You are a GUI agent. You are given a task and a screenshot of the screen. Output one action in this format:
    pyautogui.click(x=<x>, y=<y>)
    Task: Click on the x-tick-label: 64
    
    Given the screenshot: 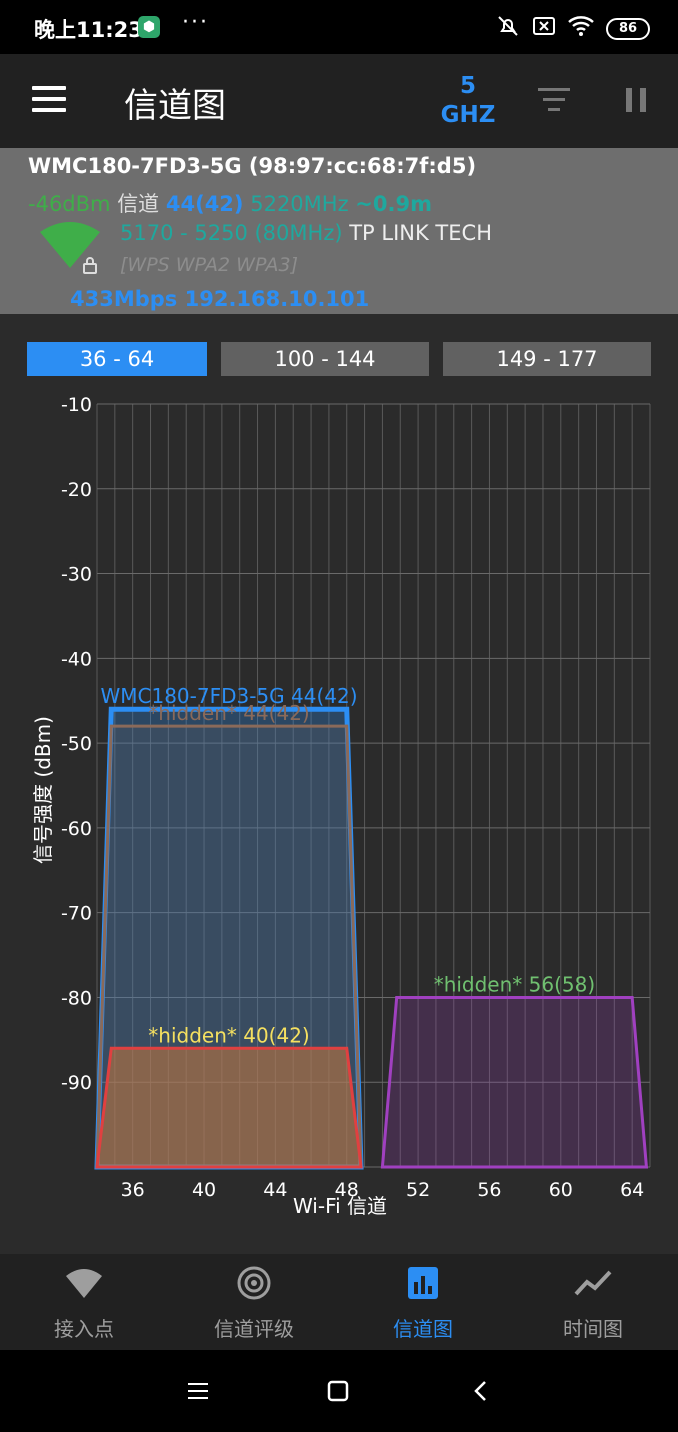 What is the action you would take?
    pyautogui.click(x=632, y=1190)
    